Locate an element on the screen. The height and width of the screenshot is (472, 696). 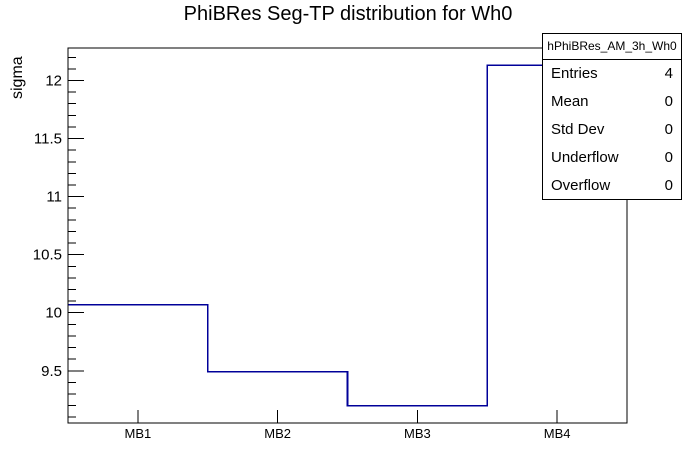
x-tick-label: MB1 is located at coordinates (138, 433).